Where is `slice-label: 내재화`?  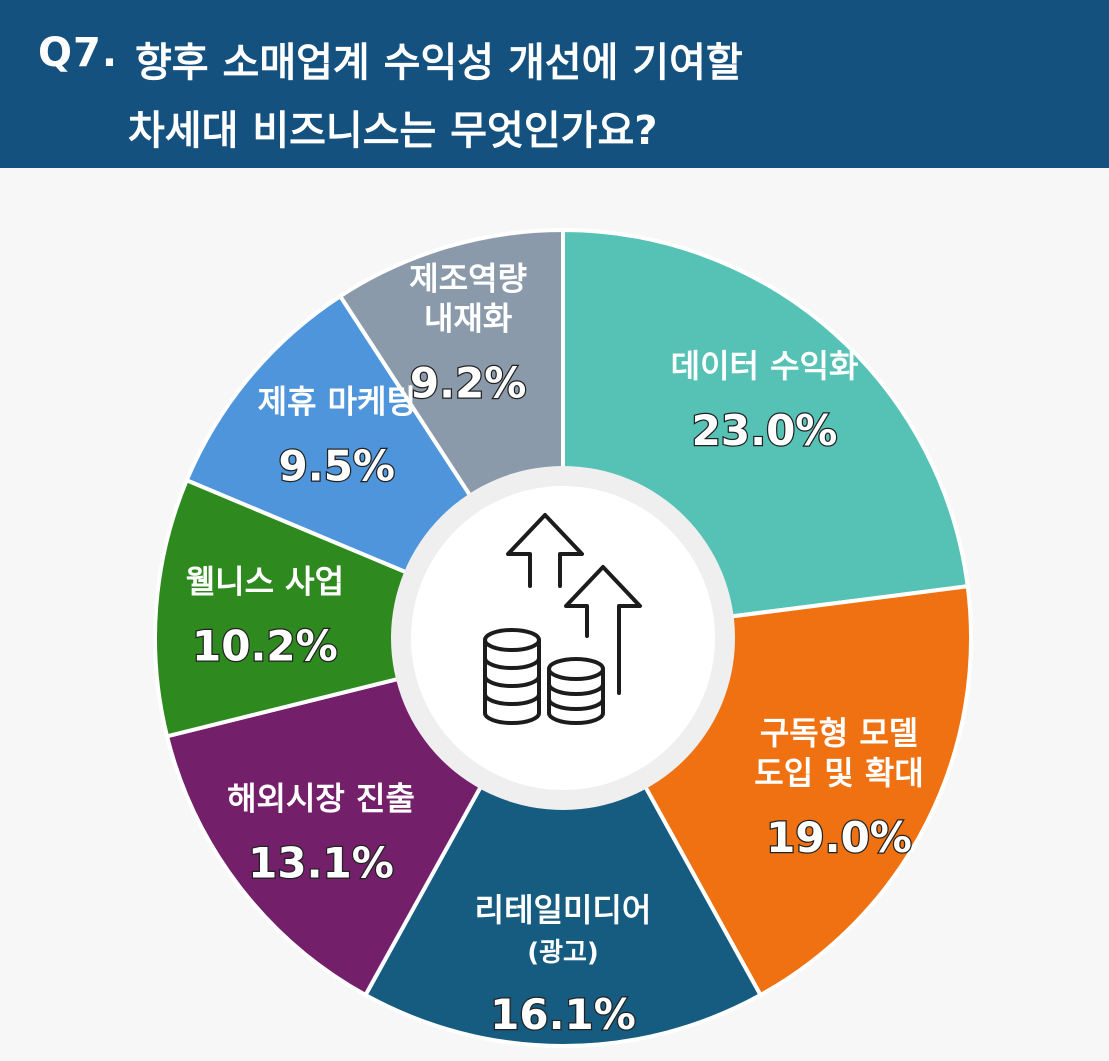 slice-label: 내재화 is located at coordinates (468, 319).